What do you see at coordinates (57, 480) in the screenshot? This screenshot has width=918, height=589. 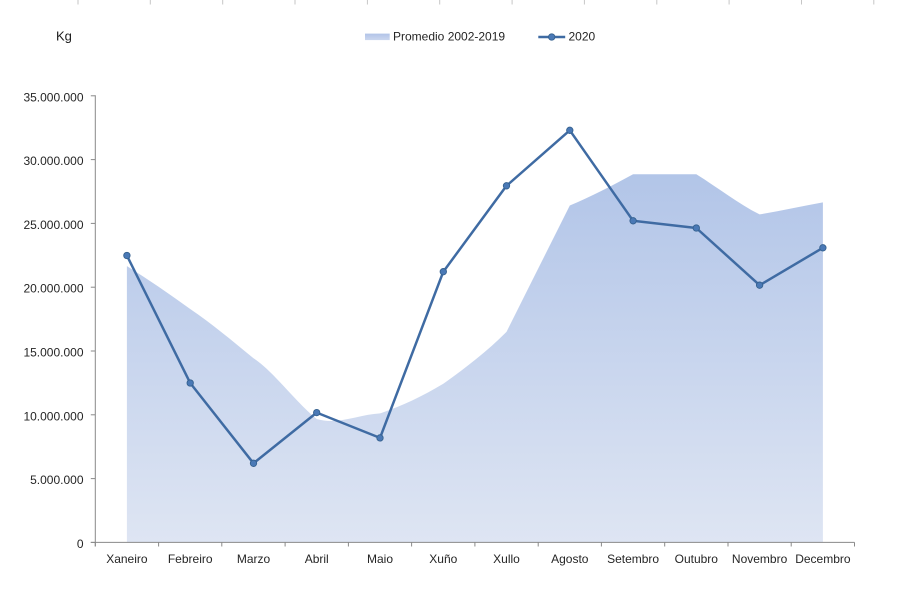 I see `svg-text: 5.000.000` at bounding box center [57, 480].